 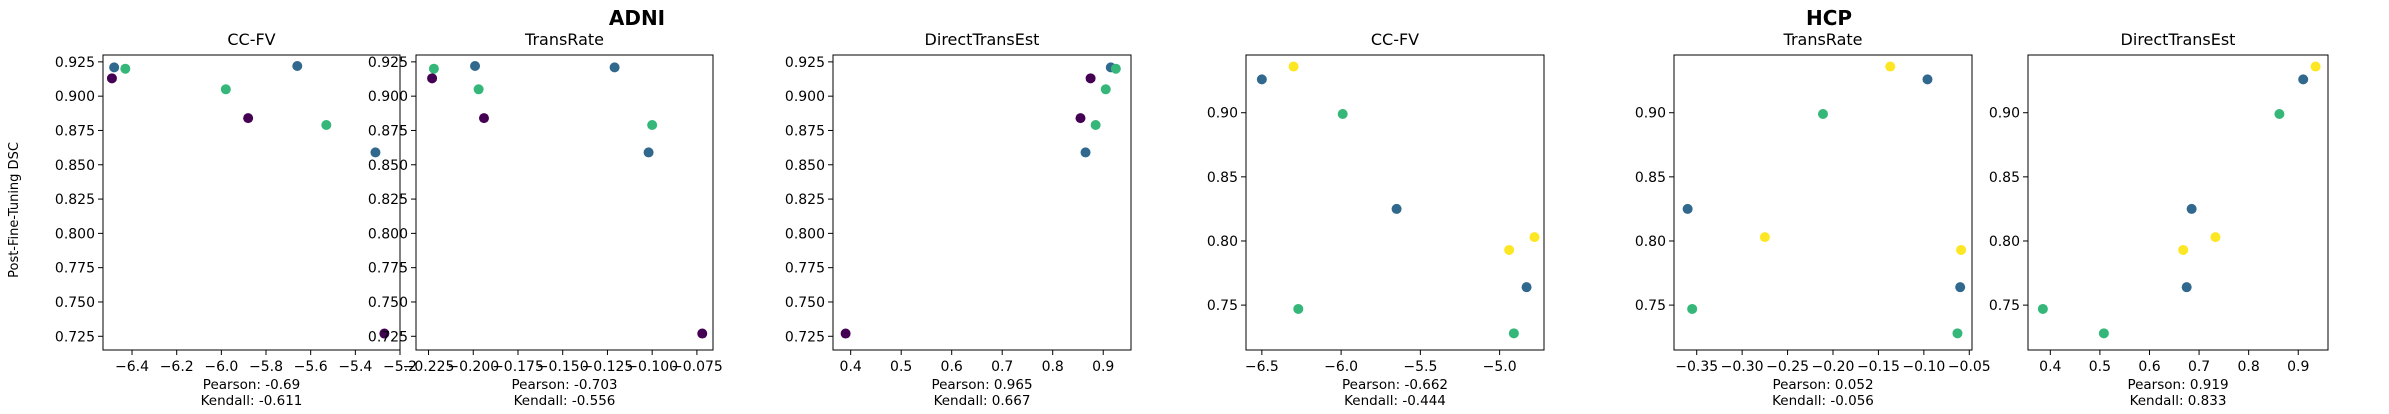 What do you see at coordinates (252, 401) in the screenshot?
I see `kendall-label: Kendall: -0.611` at bounding box center [252, 401].